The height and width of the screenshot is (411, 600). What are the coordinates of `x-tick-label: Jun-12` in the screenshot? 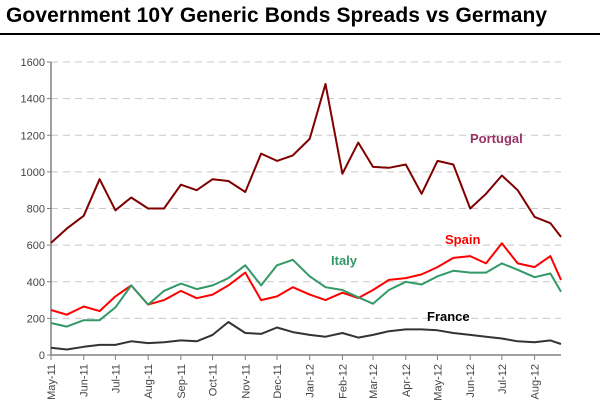 It's located at (471, 381).